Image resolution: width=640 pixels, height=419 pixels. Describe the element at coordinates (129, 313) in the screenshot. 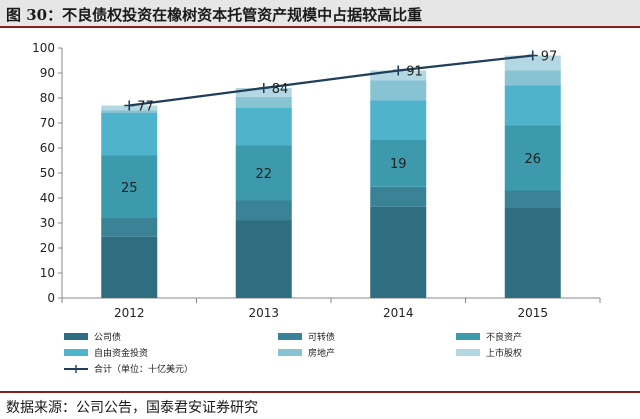

I see `x-category-label: 2012` at that location.